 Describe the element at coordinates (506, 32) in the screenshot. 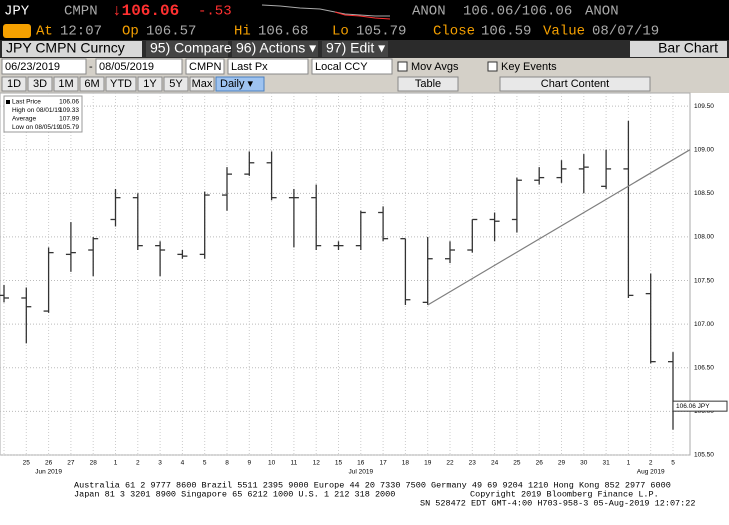

I see `close: 106.59` at that location.